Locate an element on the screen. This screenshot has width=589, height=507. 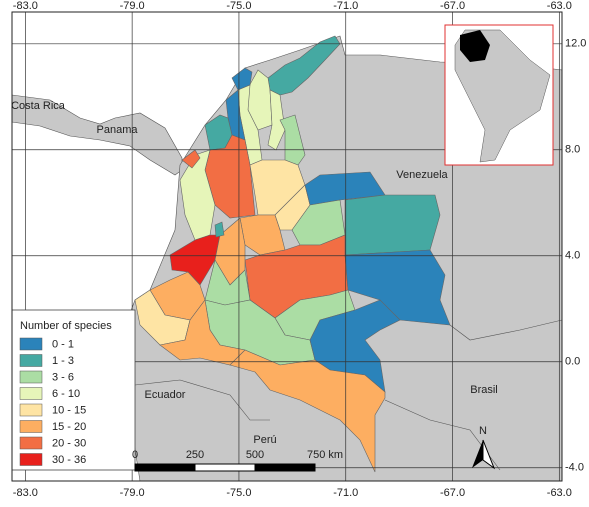
north-arrow: N is located at coordinates (484, 447).